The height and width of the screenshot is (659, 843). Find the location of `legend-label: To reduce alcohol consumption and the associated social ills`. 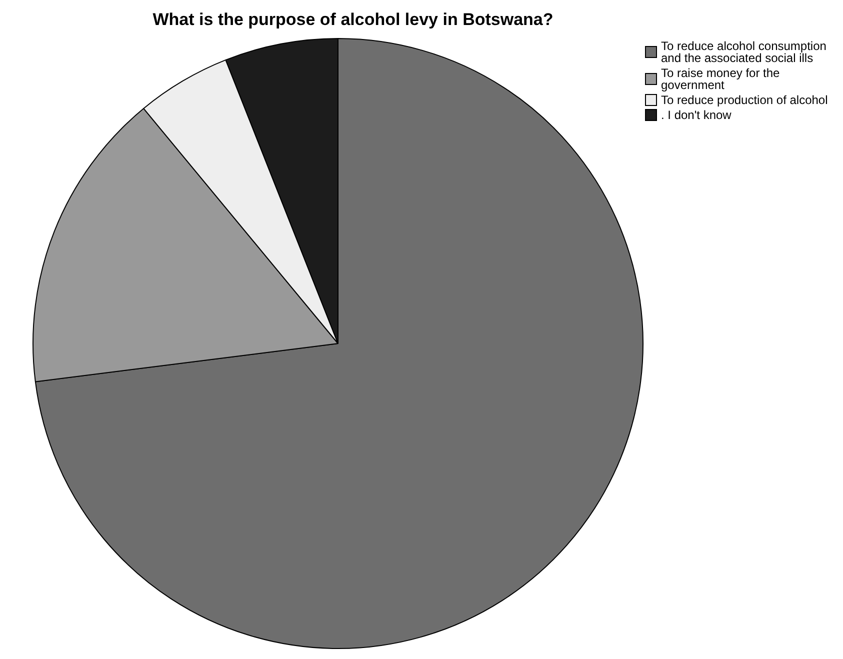

legend-label: To reduce alcohol consumption and the associated social ills is located at coordinates (744, 52).